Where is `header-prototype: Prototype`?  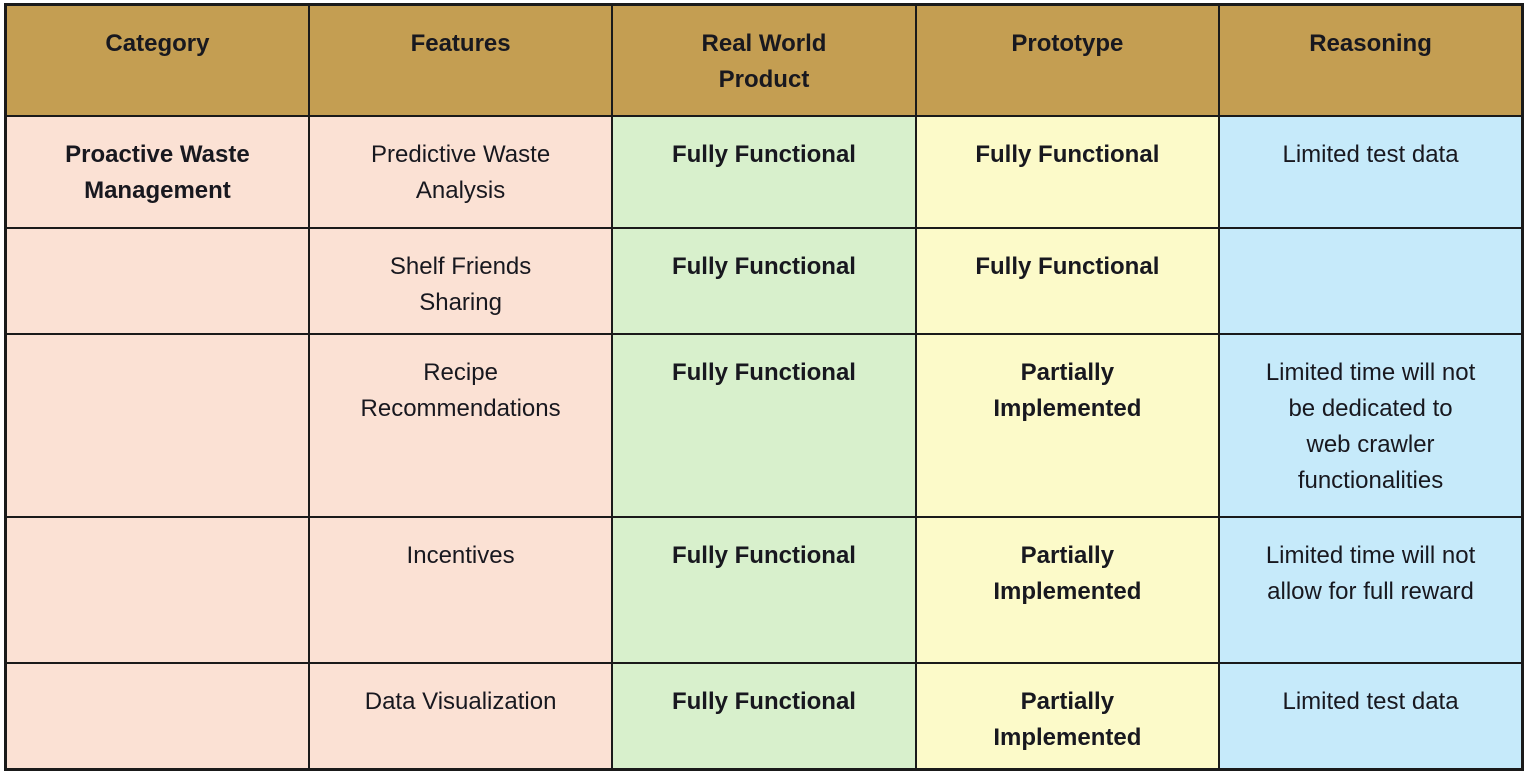 header-prototype: Prototype is located at coordinates (1067, 60).